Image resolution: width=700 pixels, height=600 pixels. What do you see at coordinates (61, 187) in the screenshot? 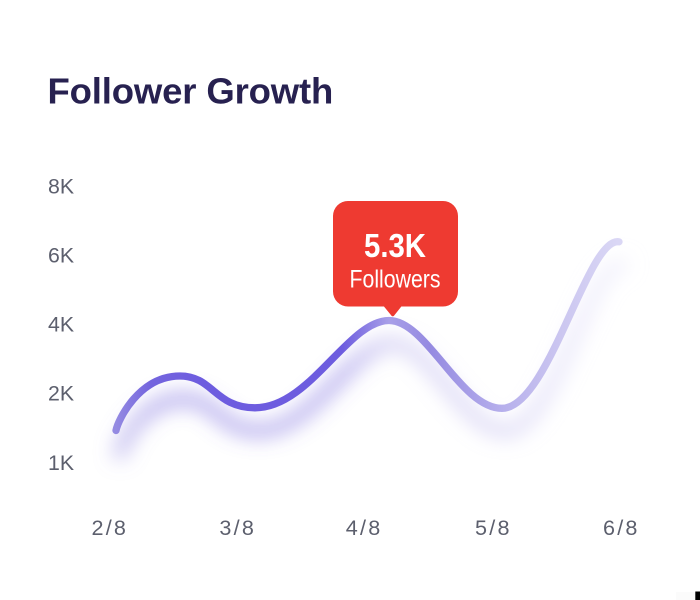
I see `svg-text: 8K` at bounding box center [61, 187].